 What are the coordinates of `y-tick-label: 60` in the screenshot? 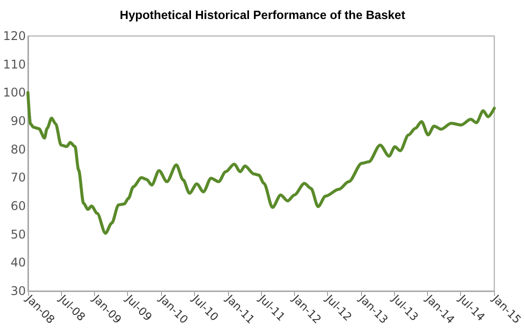 It's located at (18, 206).